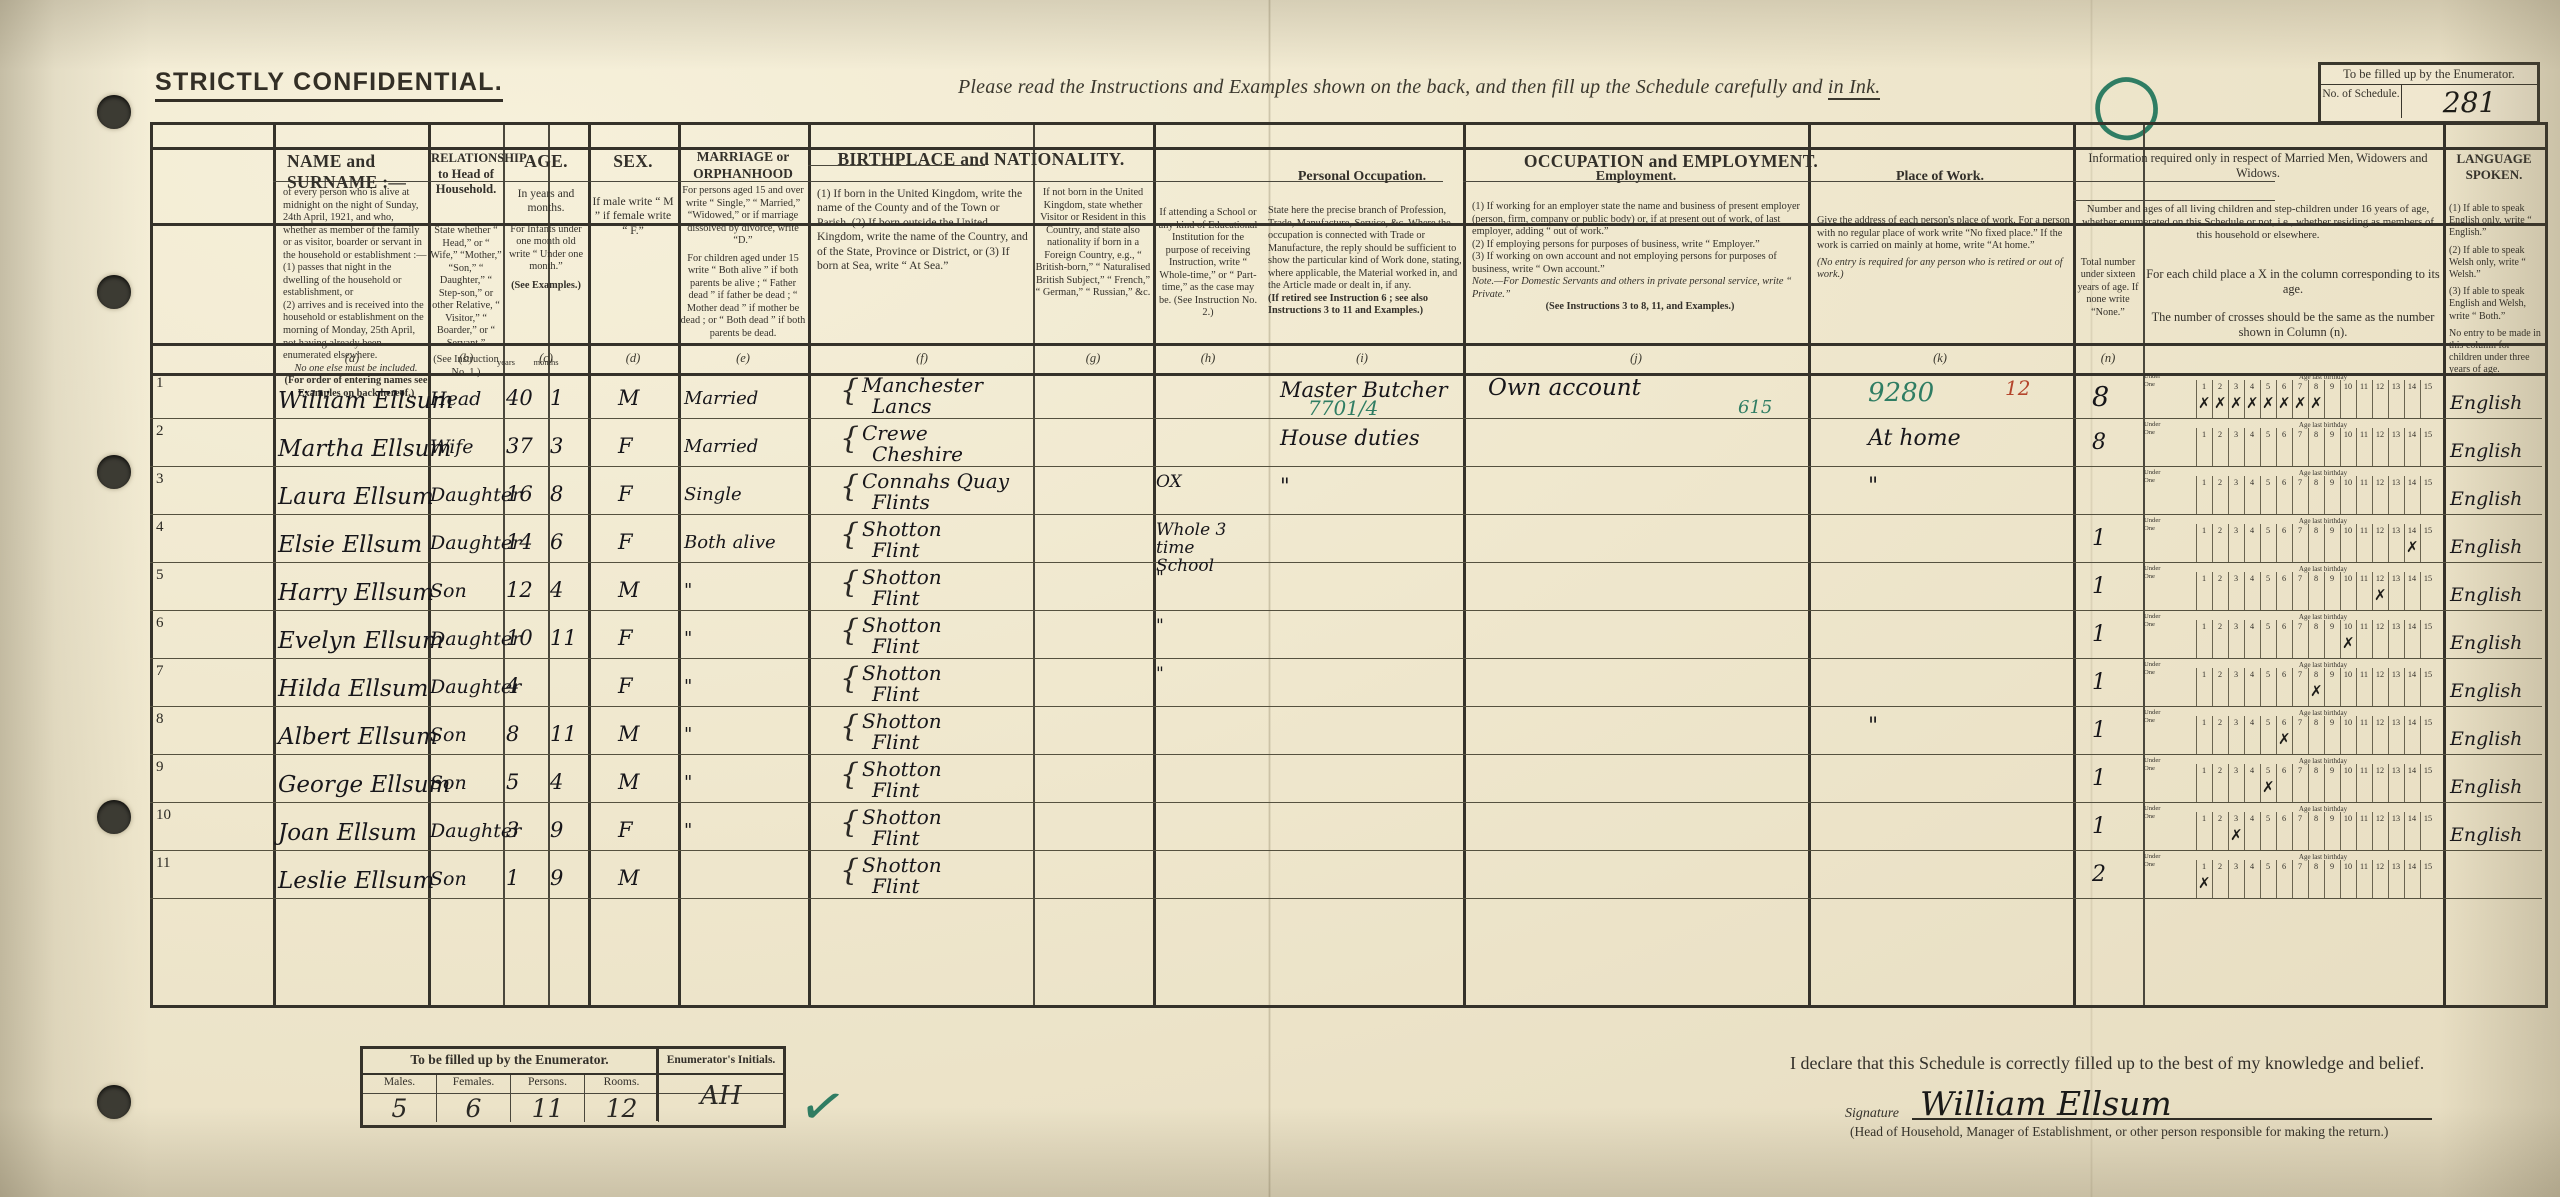  What do you see at coordinates (1872, 1113) in the screenshot?
I see `signature-label: Signature` at bounding box center [1872, 1113].